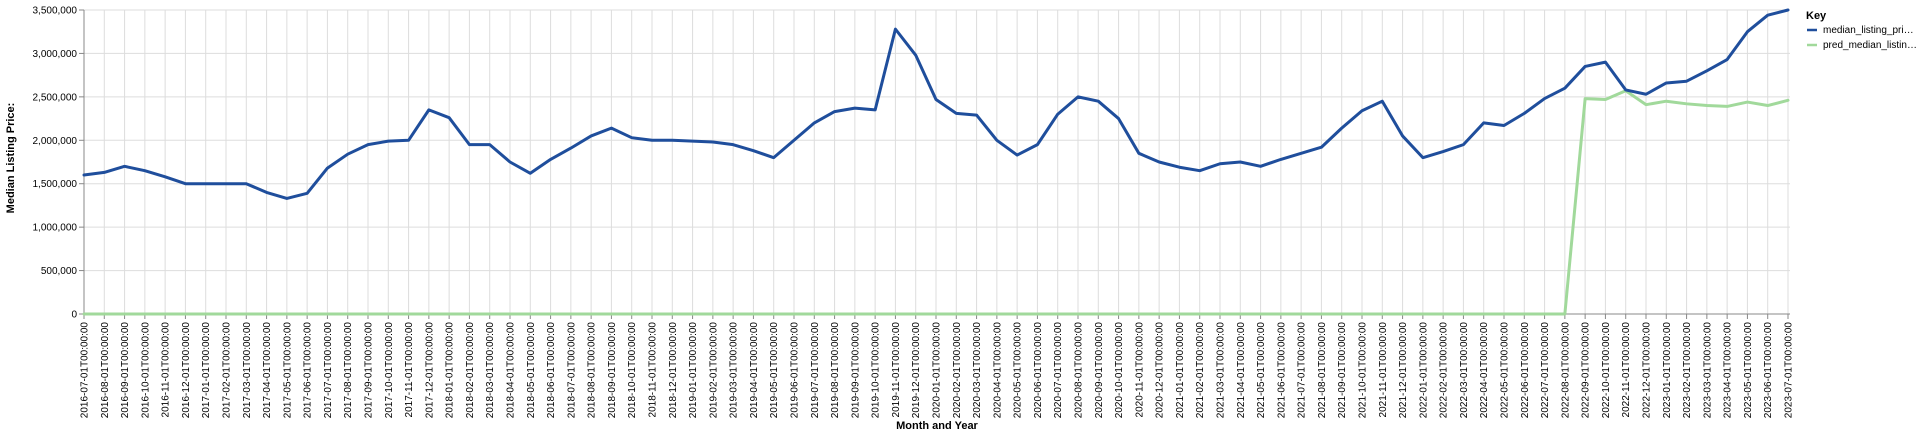 This screenshot has width=1928, height=439. What do you see at coordinates (1565, 370) in the screenshot?
I see `x-tick-label: 2022-08-01T00:00:00` at bounding box center [1565, 370].